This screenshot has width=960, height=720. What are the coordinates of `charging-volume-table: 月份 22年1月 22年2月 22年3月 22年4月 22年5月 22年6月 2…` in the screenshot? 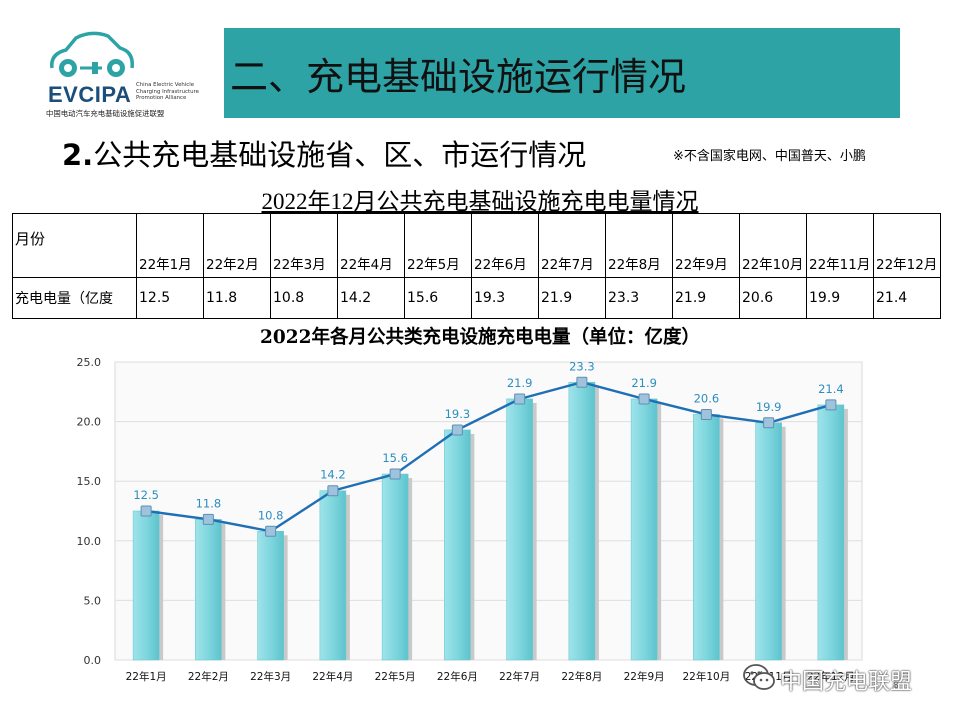 It's located at (476, 266).